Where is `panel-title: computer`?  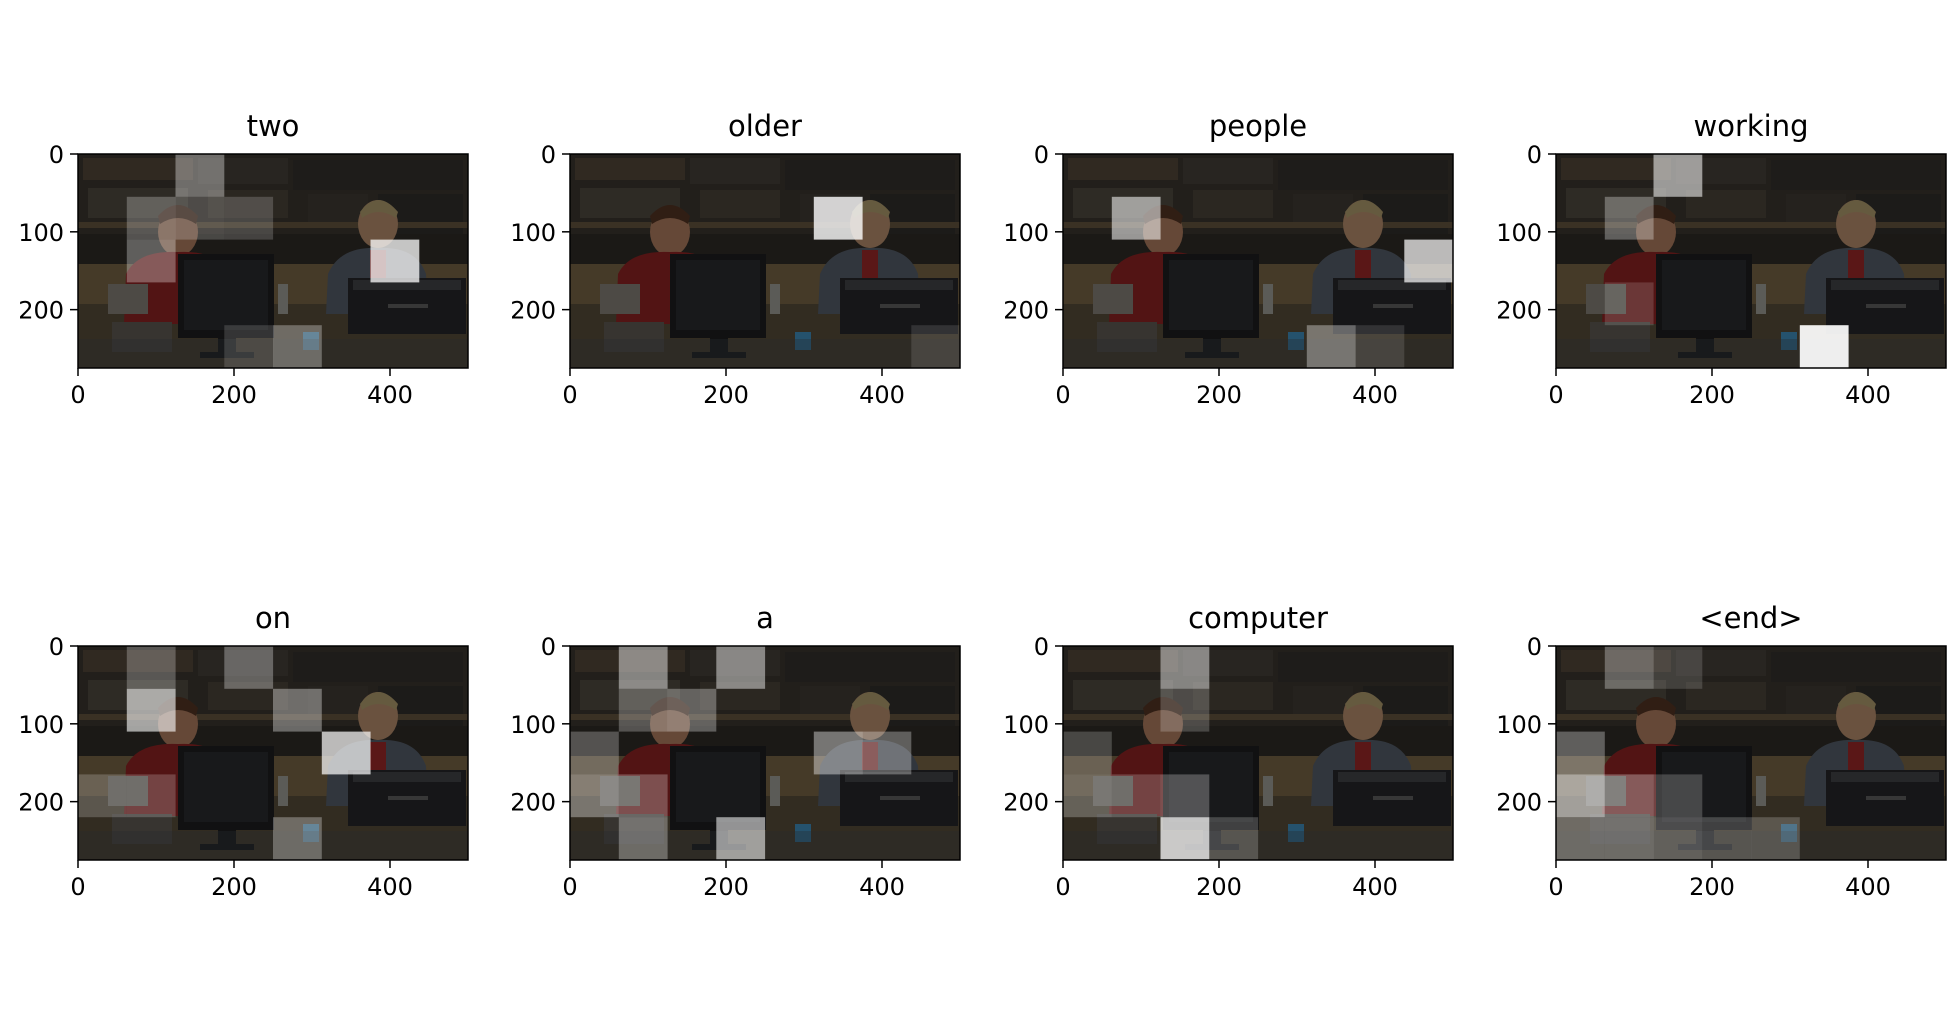
panel-title: computer is located at coordinates (1258, 618).